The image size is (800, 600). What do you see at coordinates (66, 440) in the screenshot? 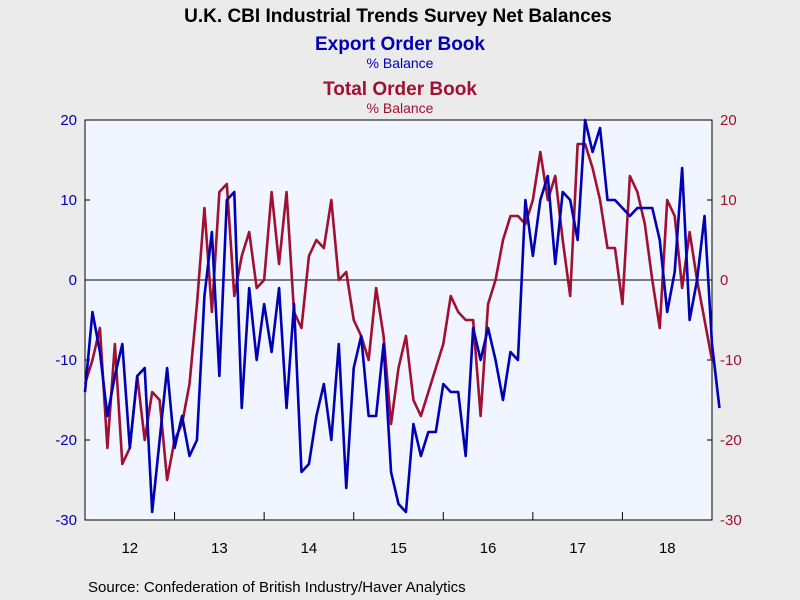
I see `left-y-tick-label: -20` at bounding box center [66, 440].